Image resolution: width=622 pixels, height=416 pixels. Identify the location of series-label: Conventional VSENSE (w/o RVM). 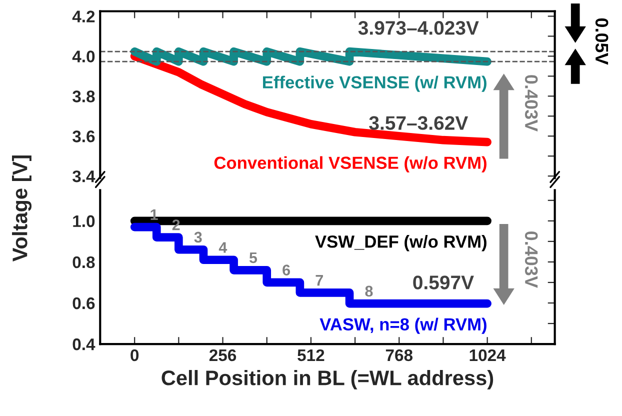
(350, 164).